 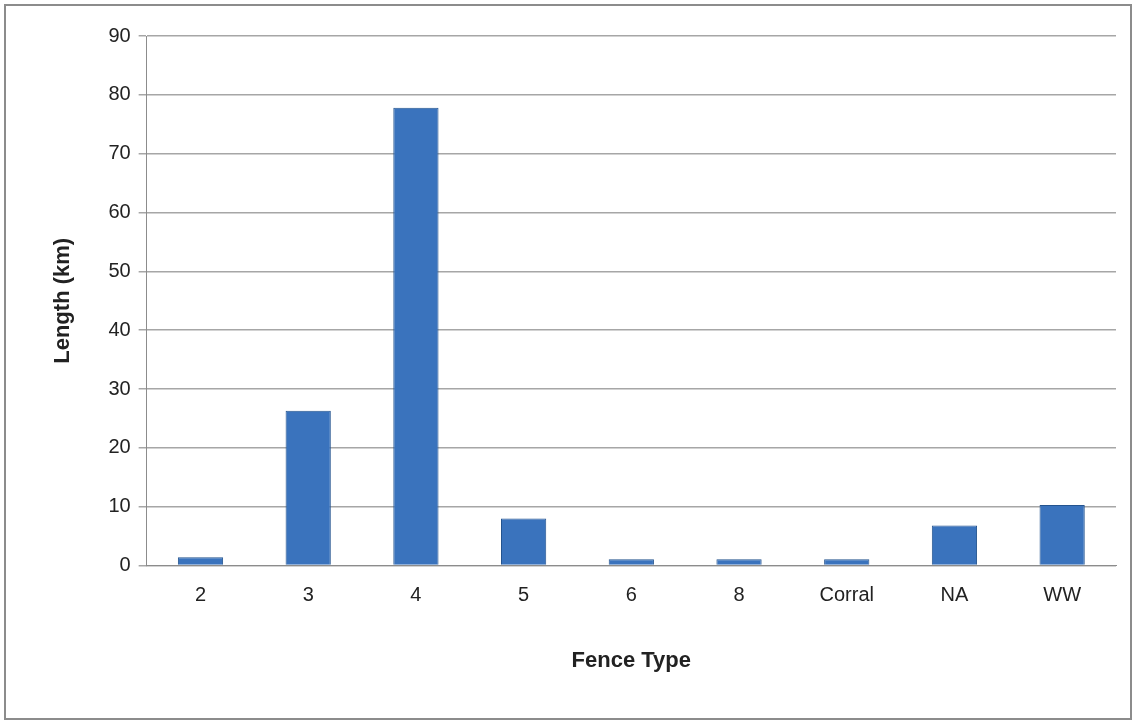 I want to click on x-tick-label: 4, so click(x=416, y=594).